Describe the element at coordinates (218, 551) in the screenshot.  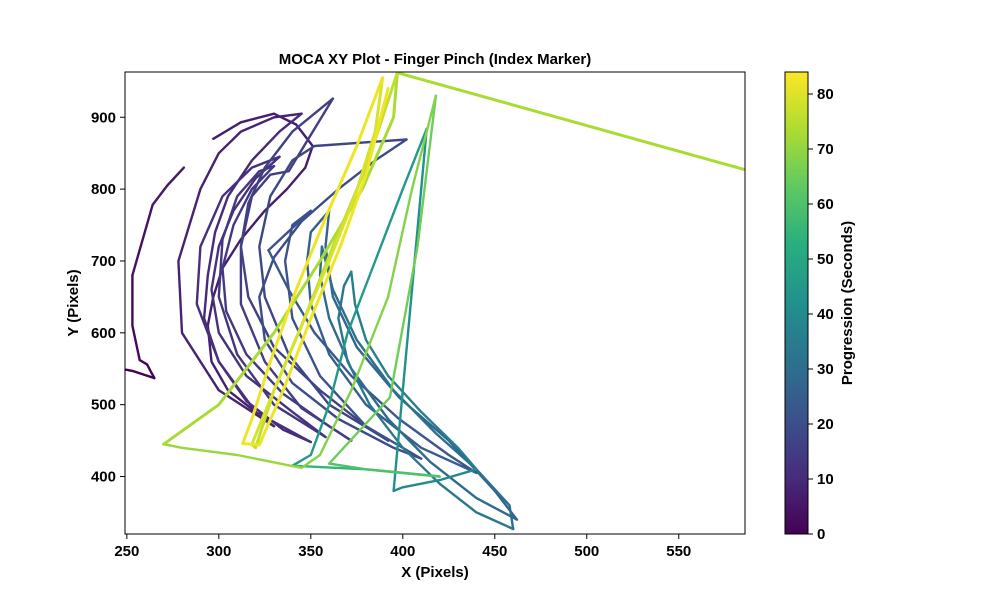
I see `x-tick-label: 300` at that location.